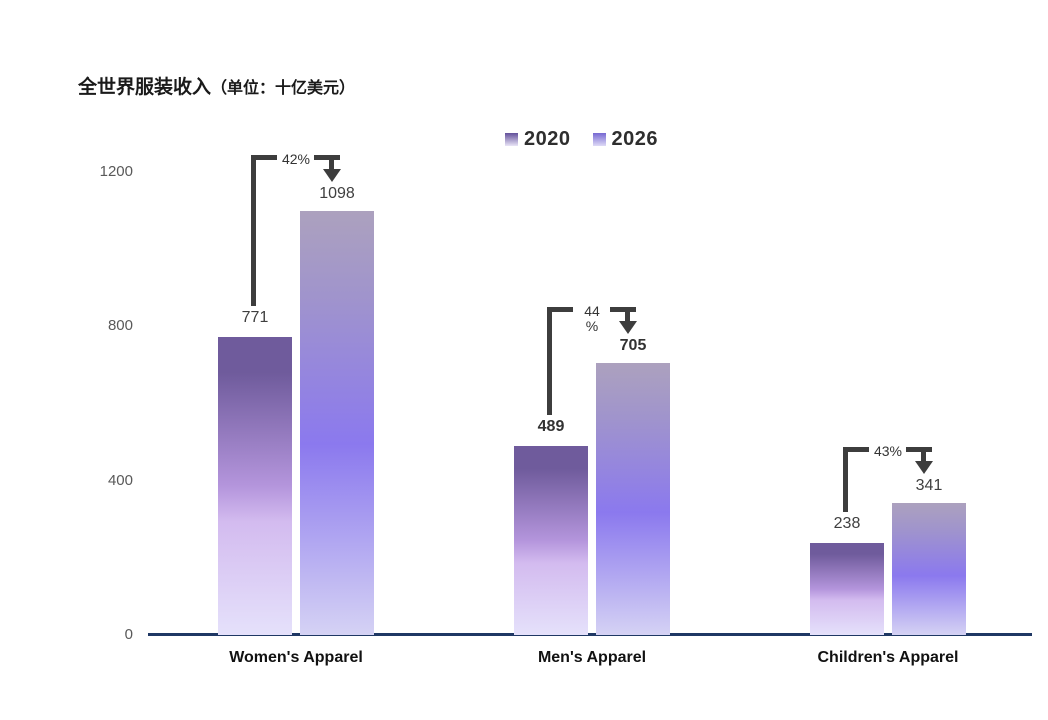 The image size is (1048, 720). Describe the element at coordinates (511, 139) in the screenshot. I see `legend-swatch-2020-icon` at that location.